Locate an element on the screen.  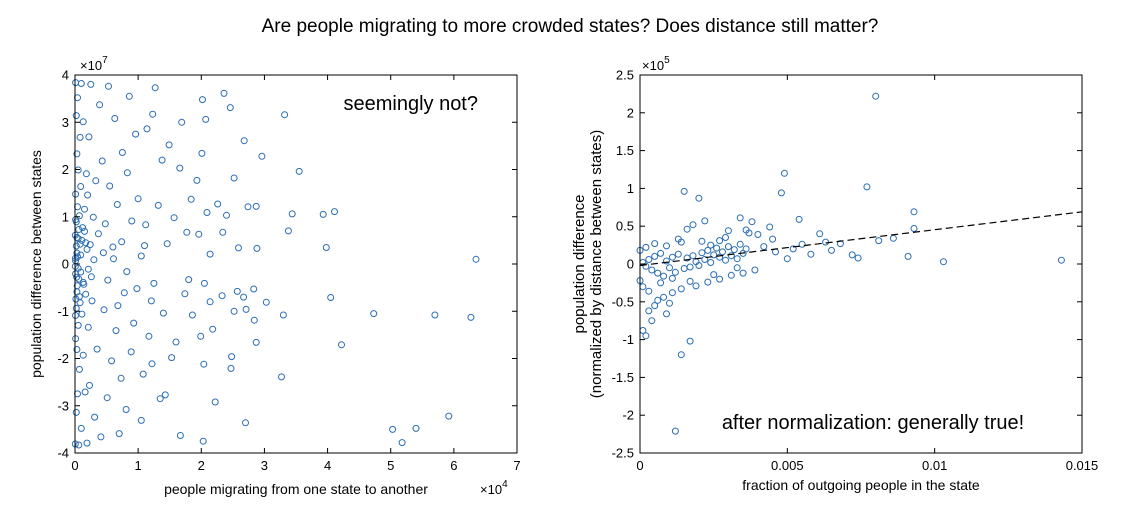
left-y-tick-label: -1 is located at coordinates (63, 311).